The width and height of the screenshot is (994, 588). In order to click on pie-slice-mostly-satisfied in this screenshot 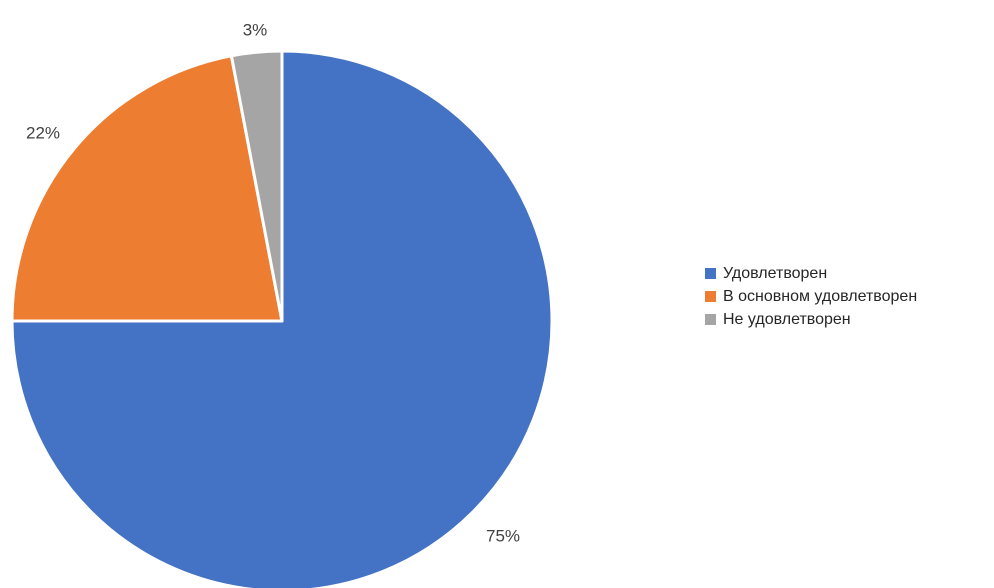, I will do `click(147, 188)`.